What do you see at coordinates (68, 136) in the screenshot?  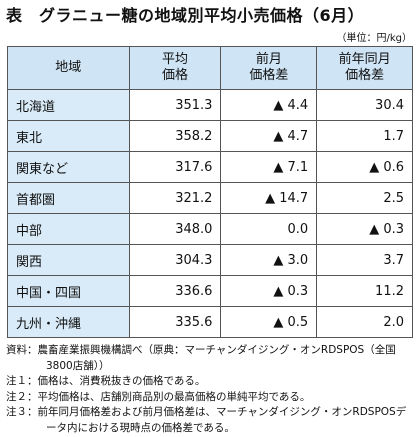 I see `region-cell: 東北` at bounding box center [68, 136].